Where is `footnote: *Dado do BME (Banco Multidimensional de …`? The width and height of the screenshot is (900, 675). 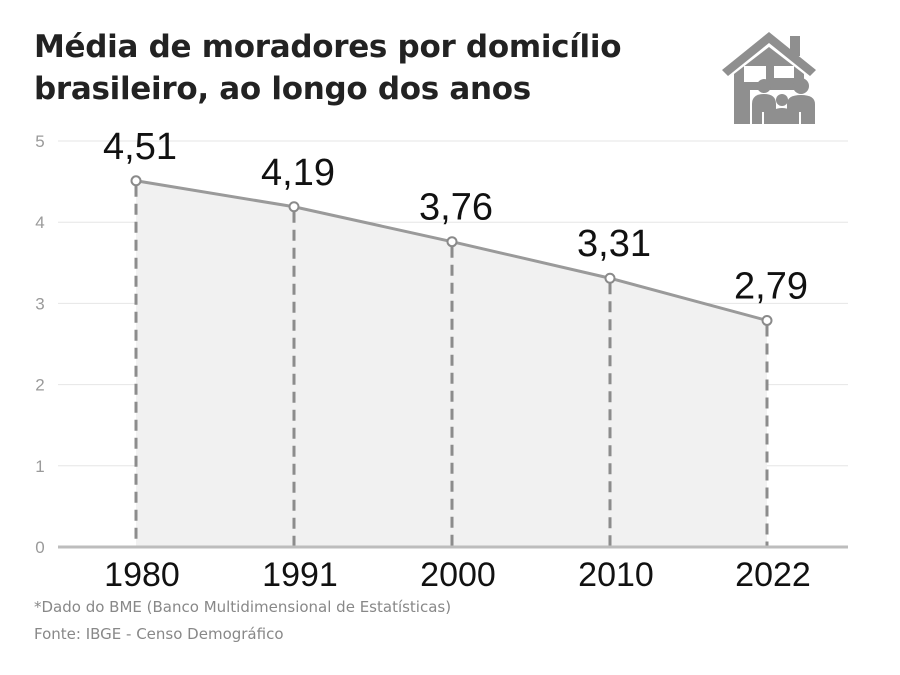 footnote: *Dado do BME (Banco Multidimensional de … is located at coordinates (243, 607).